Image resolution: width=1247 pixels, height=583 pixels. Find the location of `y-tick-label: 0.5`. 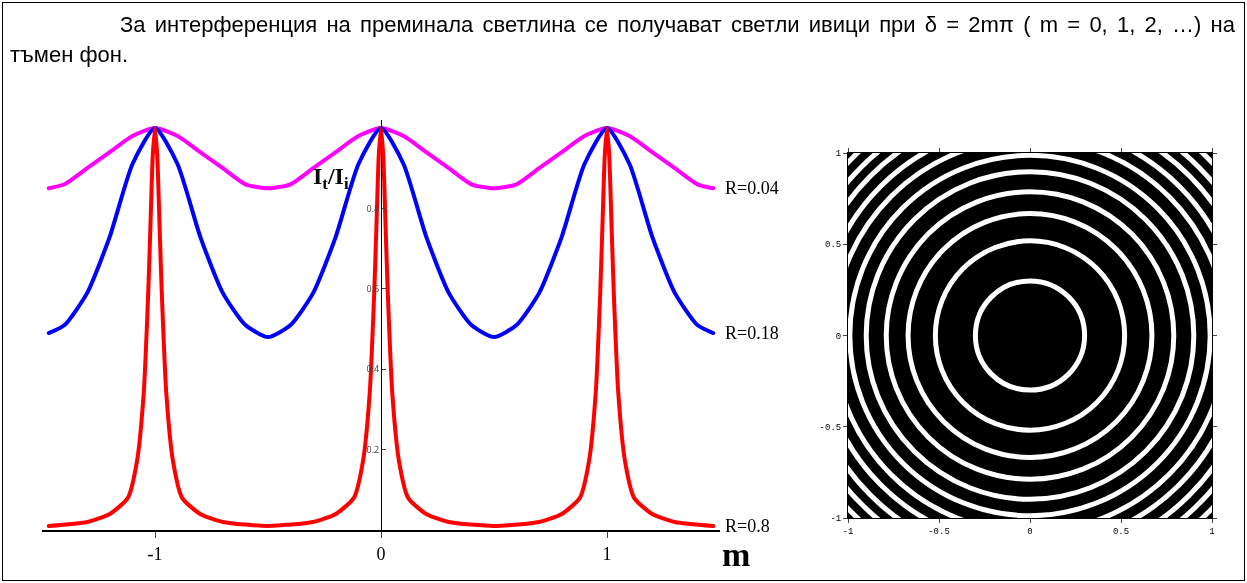

y-tick-label: 0.5 is located at coordinates (833, 245).